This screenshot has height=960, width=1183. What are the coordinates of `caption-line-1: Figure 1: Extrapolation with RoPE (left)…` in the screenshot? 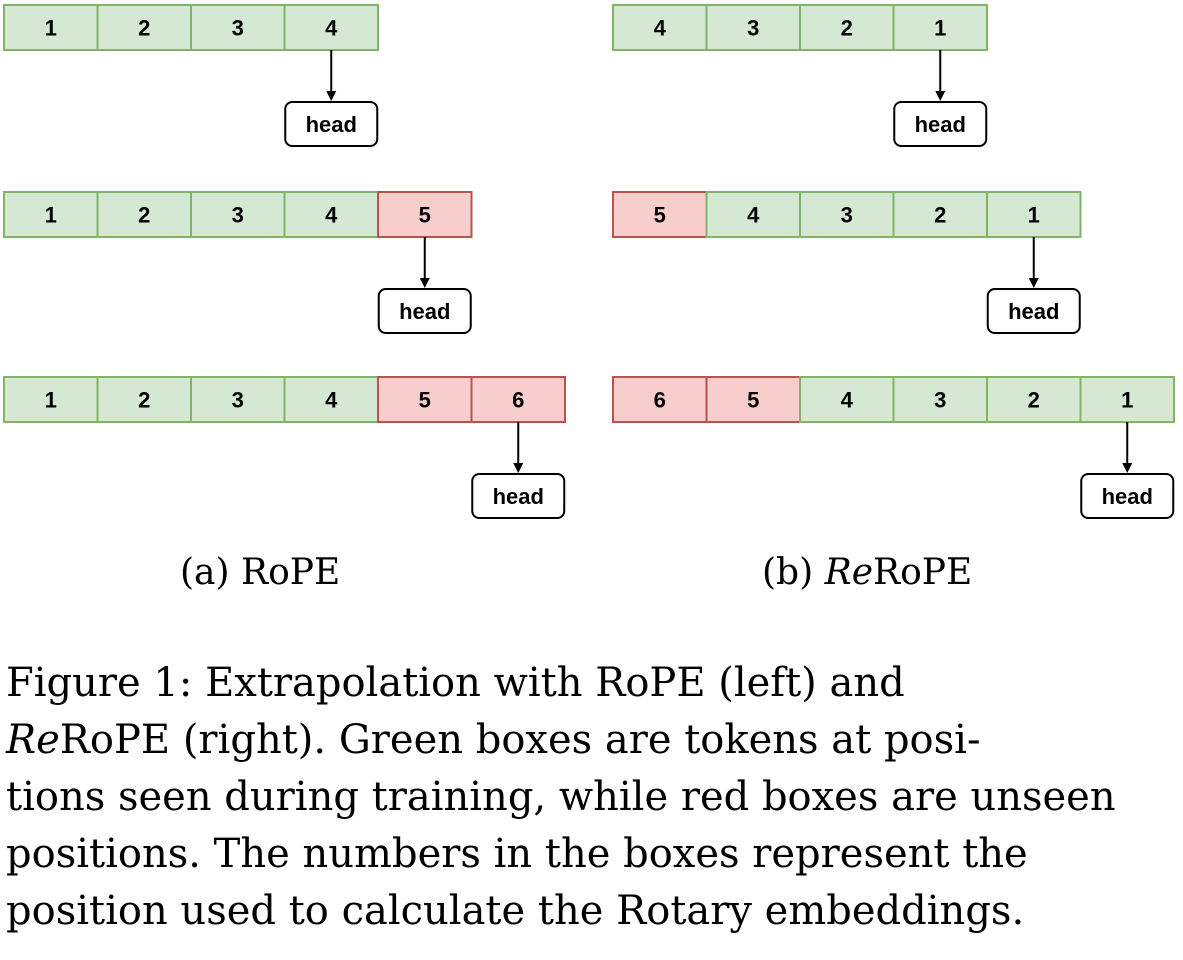 It's located at (590, 683).